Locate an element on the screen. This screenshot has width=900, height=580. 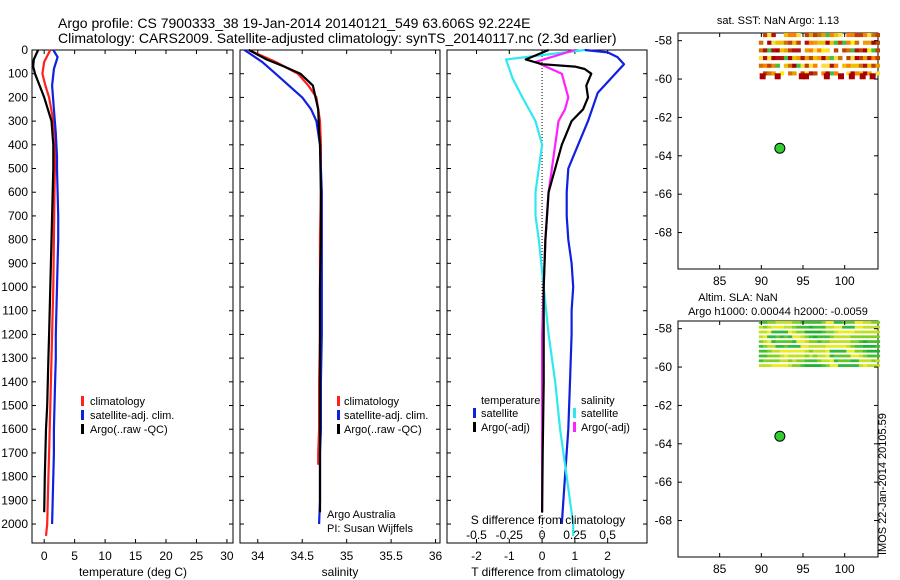
diff-legend-s-argo: Argo(-adj) is located at coordinates (605, 428).